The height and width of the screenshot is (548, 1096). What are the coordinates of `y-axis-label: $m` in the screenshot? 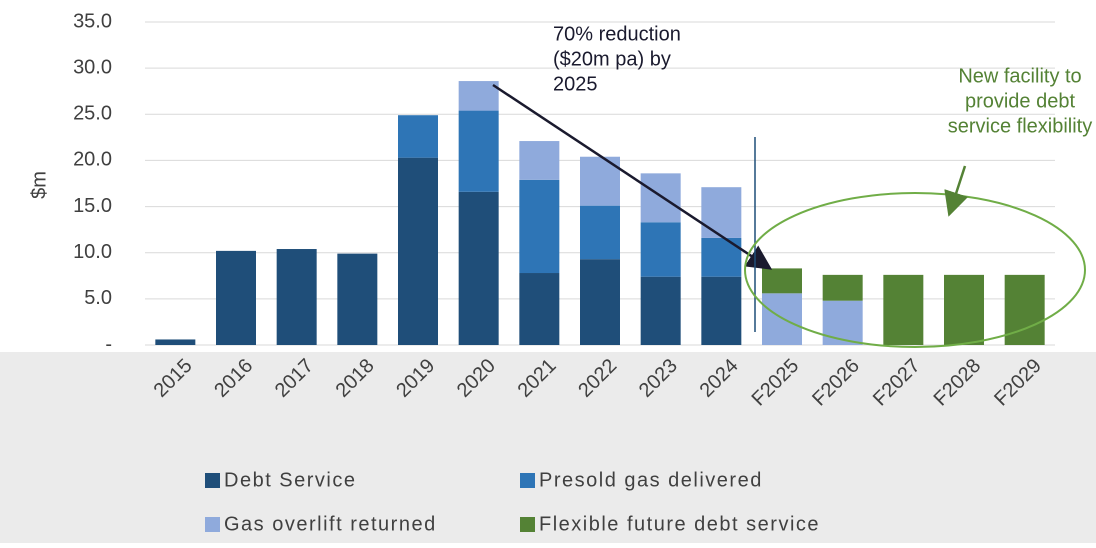 It's located at (39, 185).